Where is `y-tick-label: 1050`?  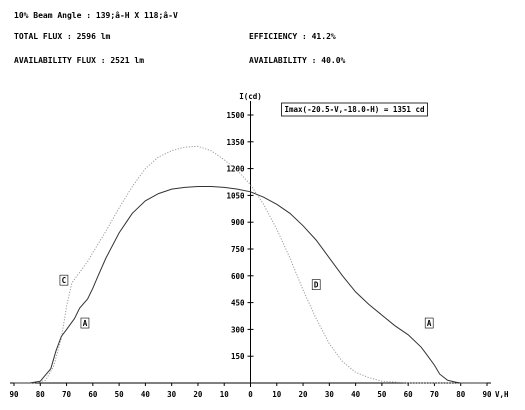
y-tick-label: 1050 is located at coordinates (235, 195).